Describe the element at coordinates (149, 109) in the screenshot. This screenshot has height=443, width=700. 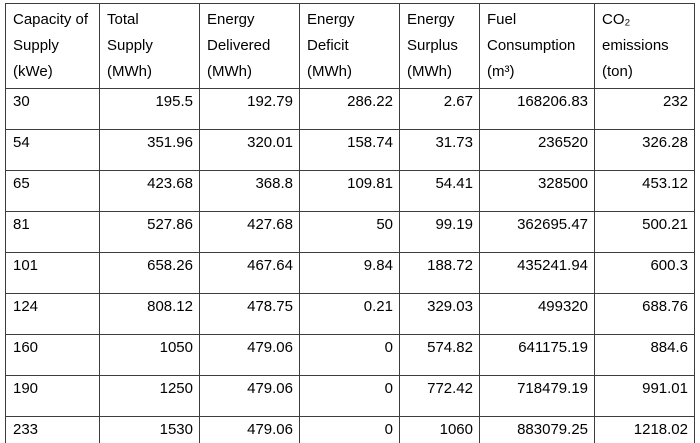
I see `cell-total-supply: 195.5` at that location.